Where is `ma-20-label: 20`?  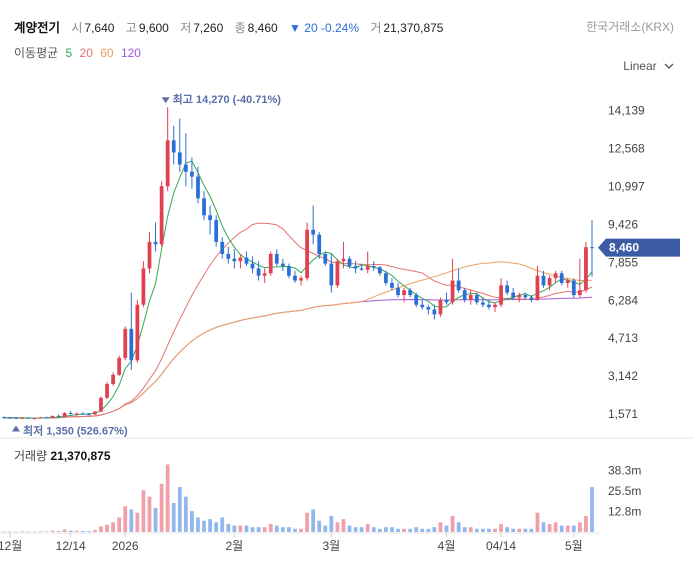
ma-20-label: 20 is located at coordinates (86, 53).